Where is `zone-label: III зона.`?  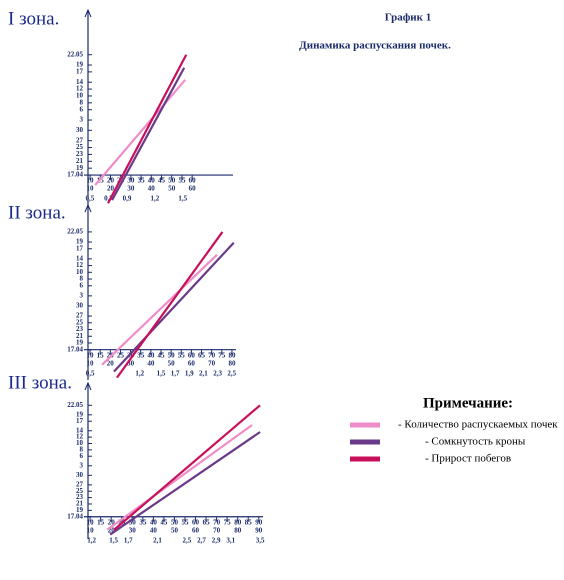 zone-label: III зона. is located at coordinates (40, 382).